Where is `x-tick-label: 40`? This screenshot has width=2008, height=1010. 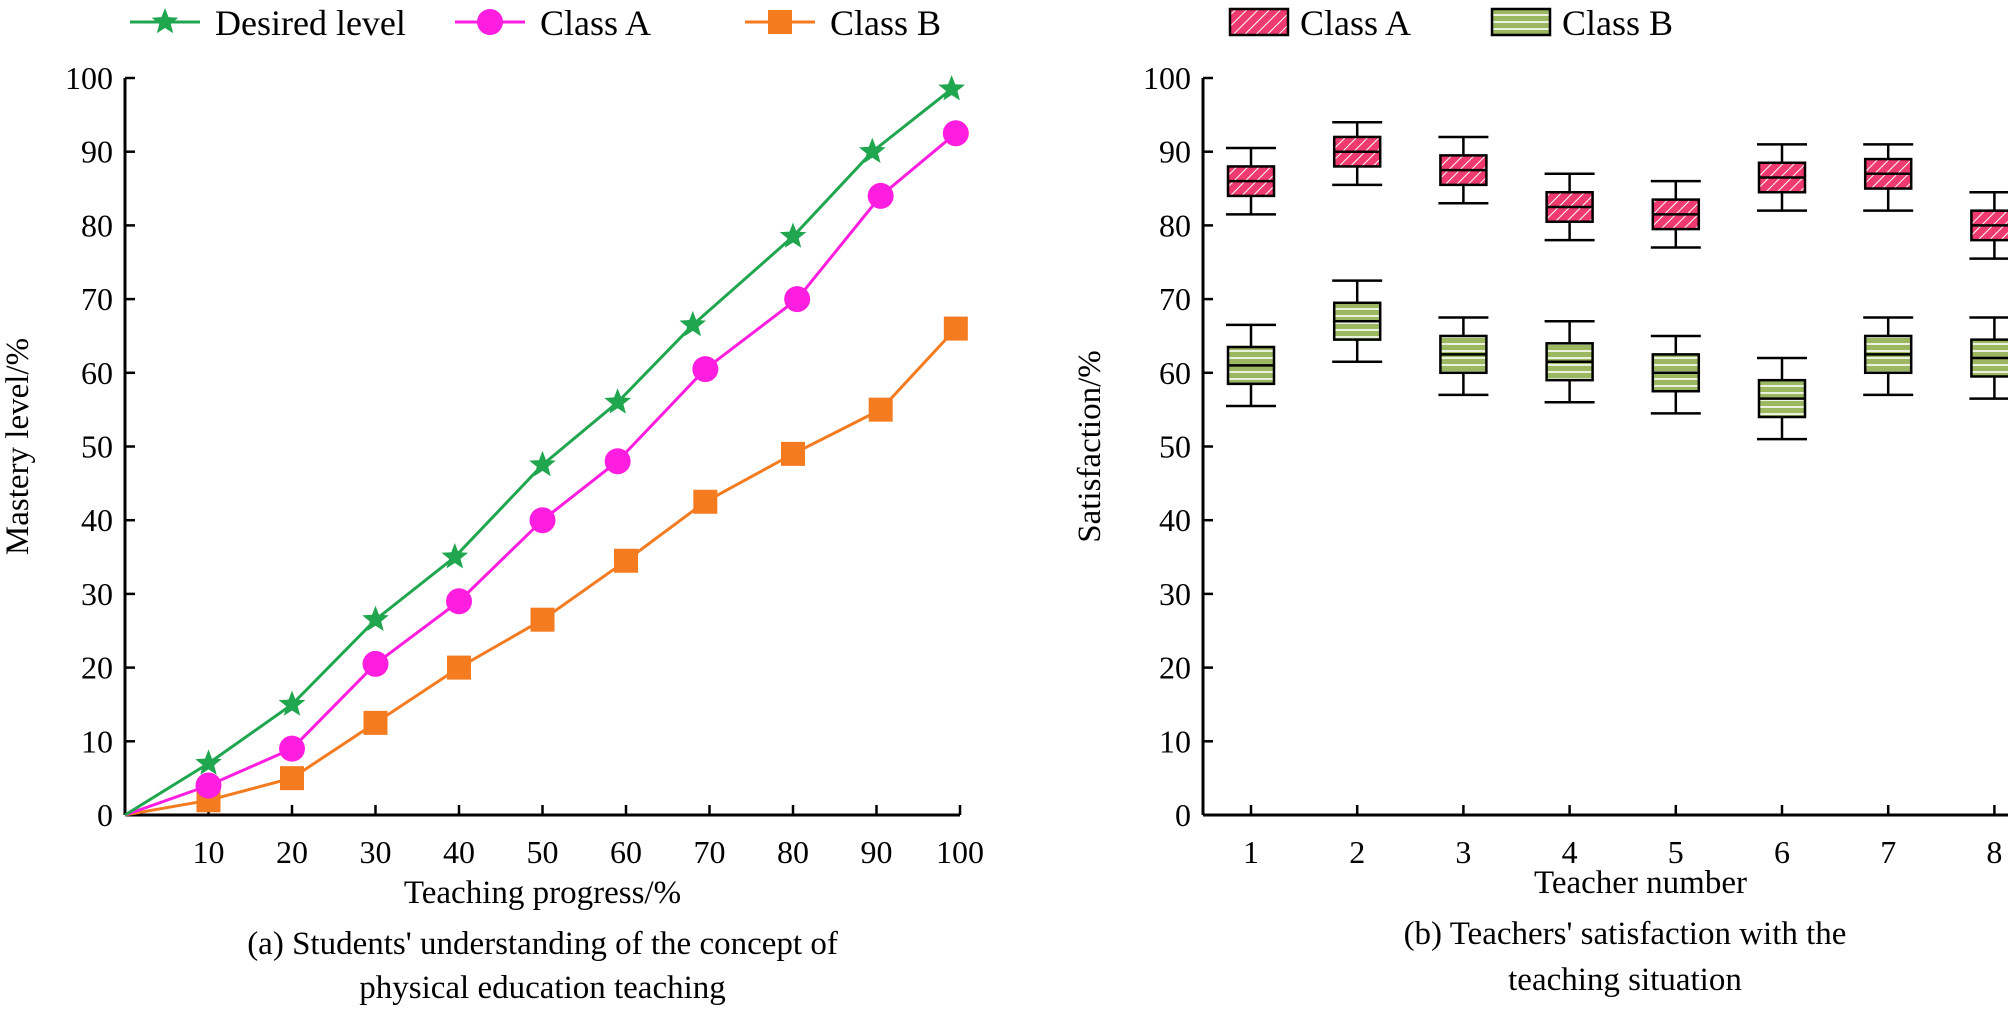
x-tick-label: 40 is located at coordinates (459, 852).